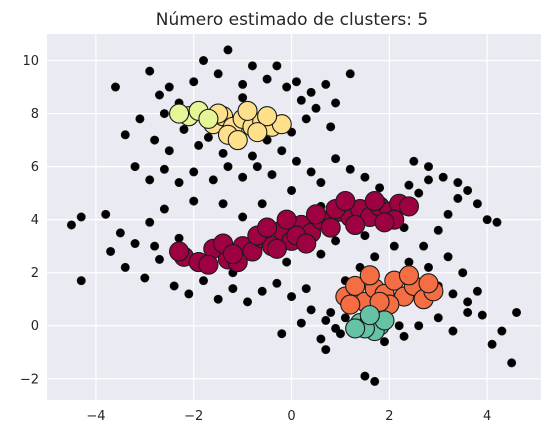 The height and width of the screenshot is (442, 551). Describe the element at coordinates (292, 20) in the screenshot. I see `chart-title: Número estimado de clusters: 5` at that location.